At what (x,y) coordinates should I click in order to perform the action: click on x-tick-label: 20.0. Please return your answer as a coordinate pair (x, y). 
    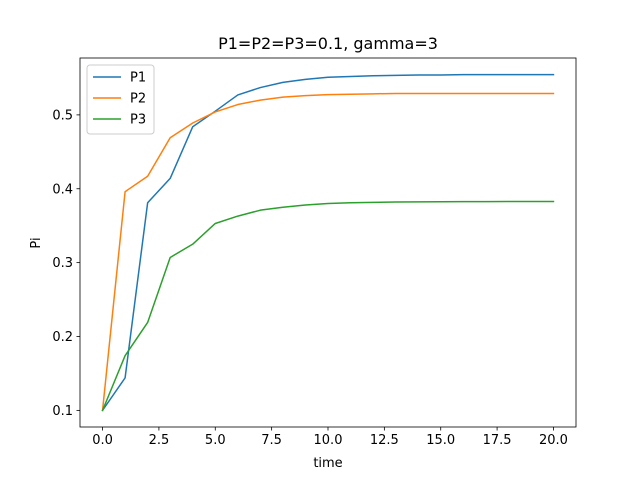
    Looking at the image, I should click on (553, 440).